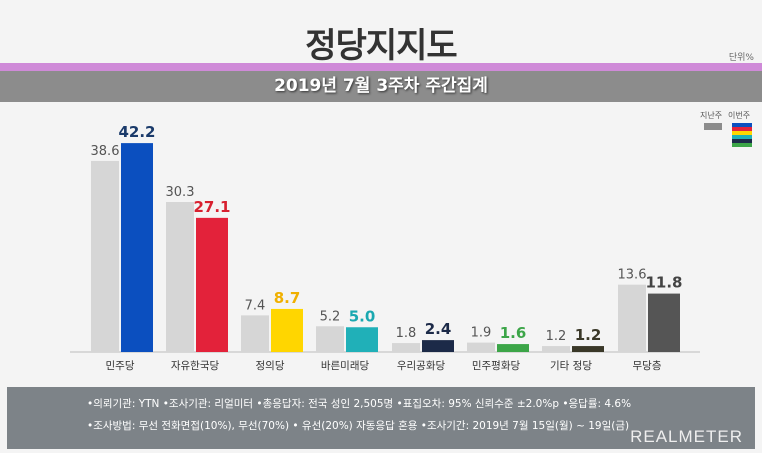 This screenshot has width=762, height=453. I want to click on value-label-last: 7.4, so click(255, 305).